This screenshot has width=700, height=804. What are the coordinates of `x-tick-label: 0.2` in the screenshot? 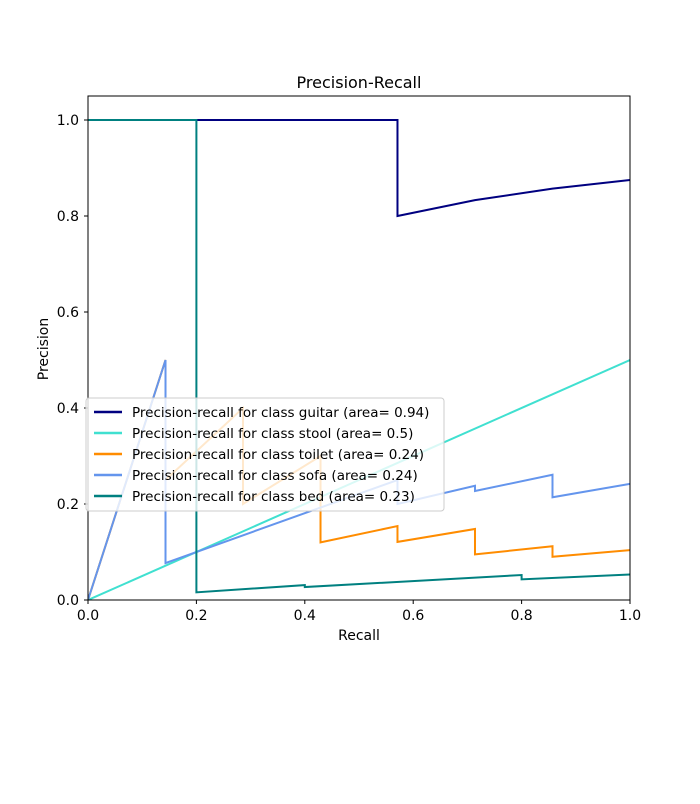 It's located at (196, 616).